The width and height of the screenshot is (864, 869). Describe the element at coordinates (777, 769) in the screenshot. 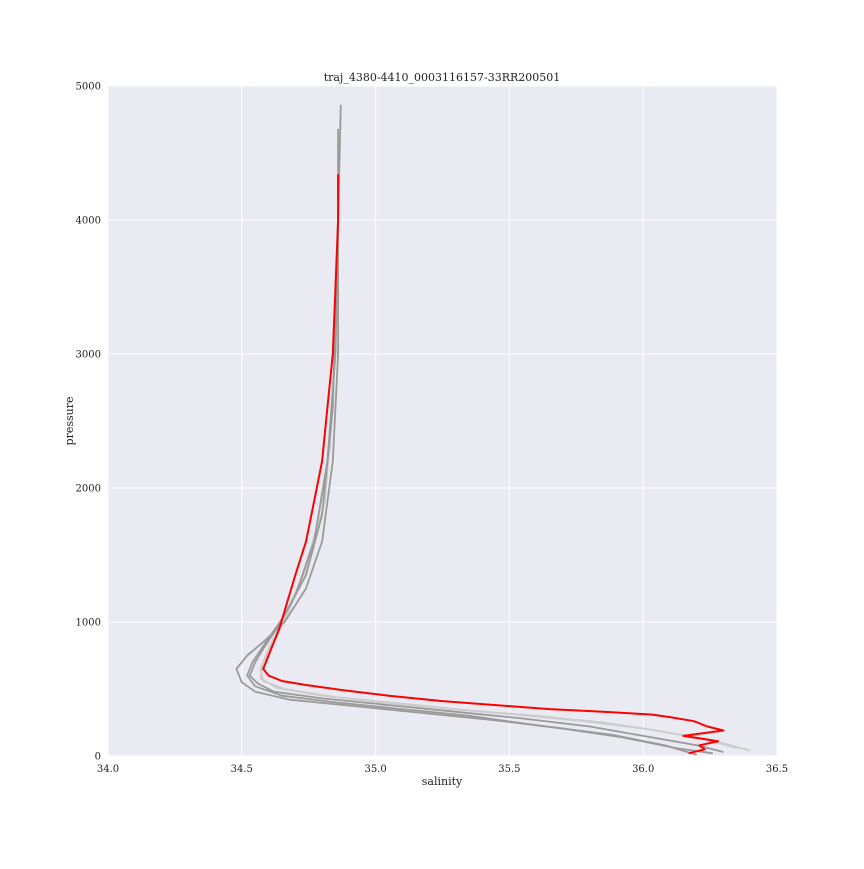

I see `x-tick-label: 36.5` at that location.